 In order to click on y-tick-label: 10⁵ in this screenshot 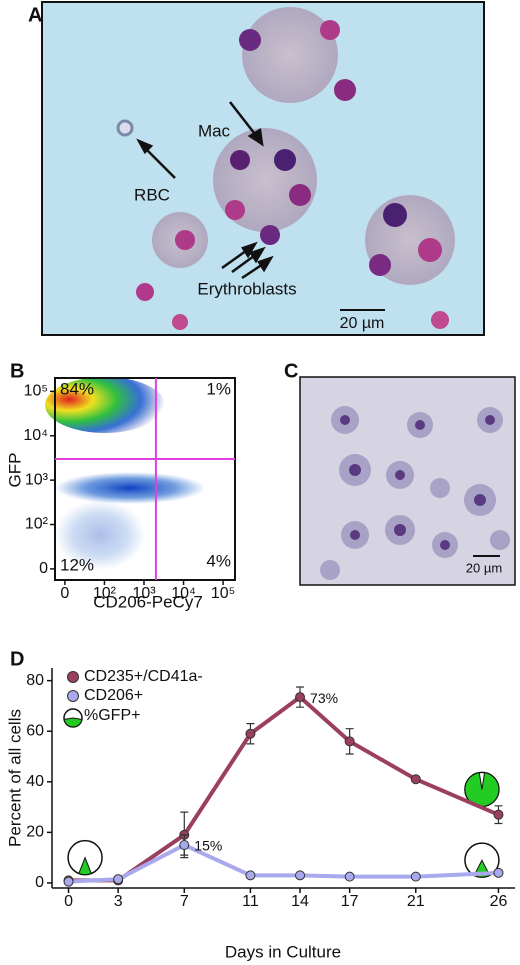, I will do `click(36, 391)`.